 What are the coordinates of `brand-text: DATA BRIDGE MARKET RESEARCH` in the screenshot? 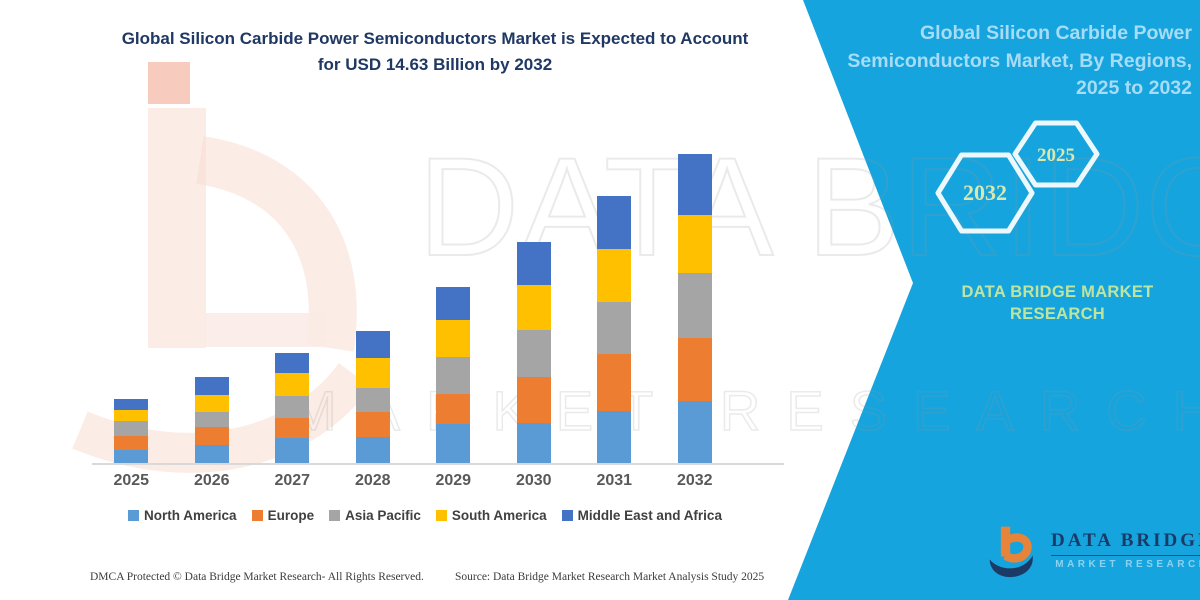 It's located at (1057, 303).